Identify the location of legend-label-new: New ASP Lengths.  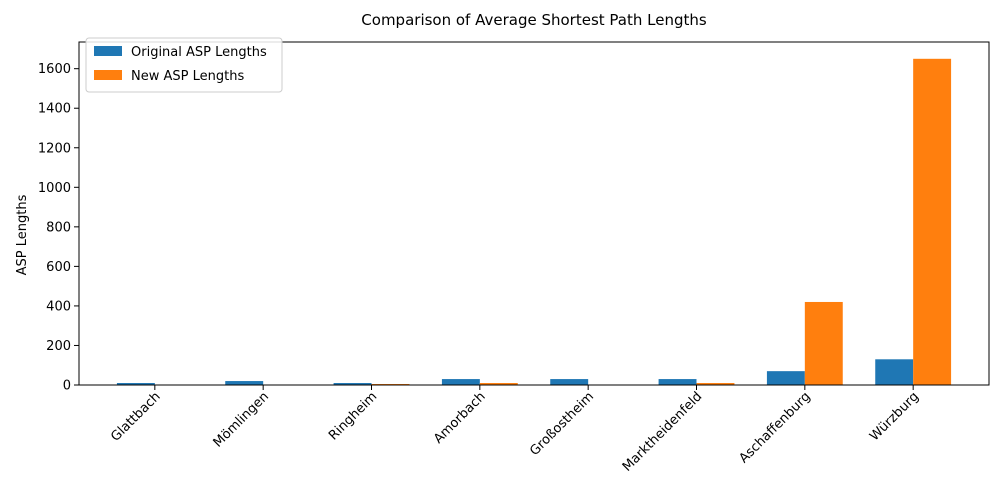
(187, 76).